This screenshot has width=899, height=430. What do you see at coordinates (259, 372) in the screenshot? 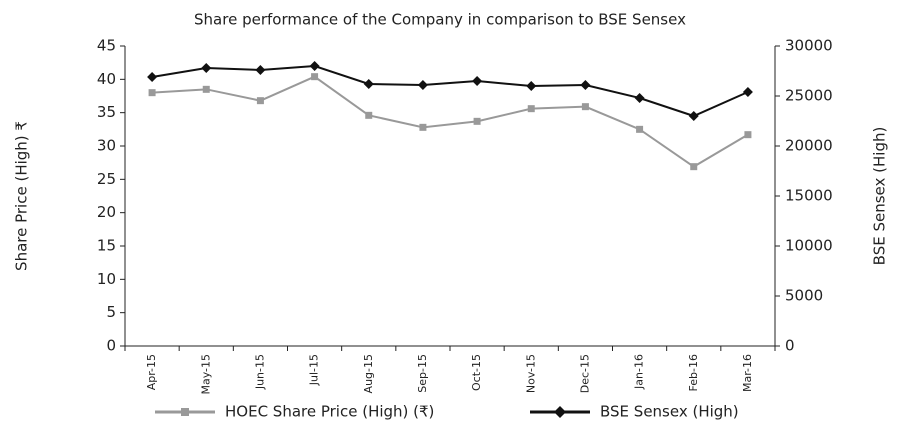
I see `x-tick-label: Jun-15` at bounding box center [259, 372].